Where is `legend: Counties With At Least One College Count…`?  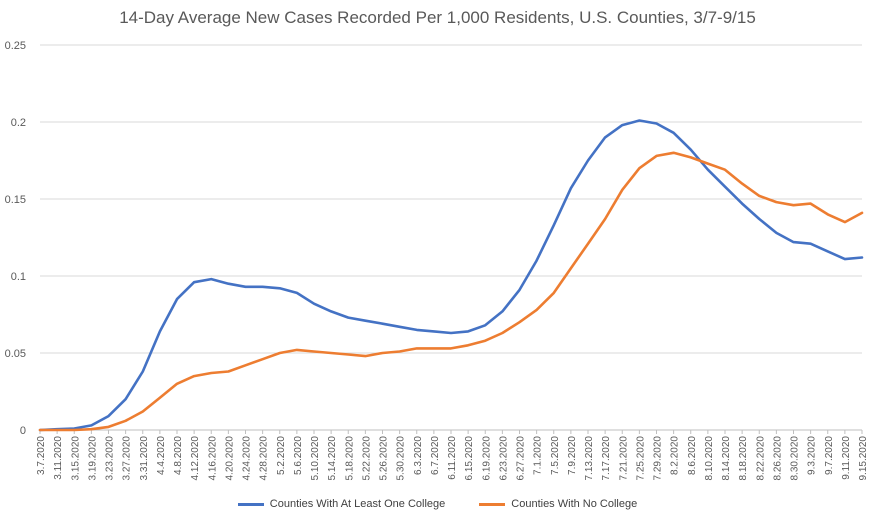 legend: Counties With At Least One College Count… is located at coordinates (437, 504).